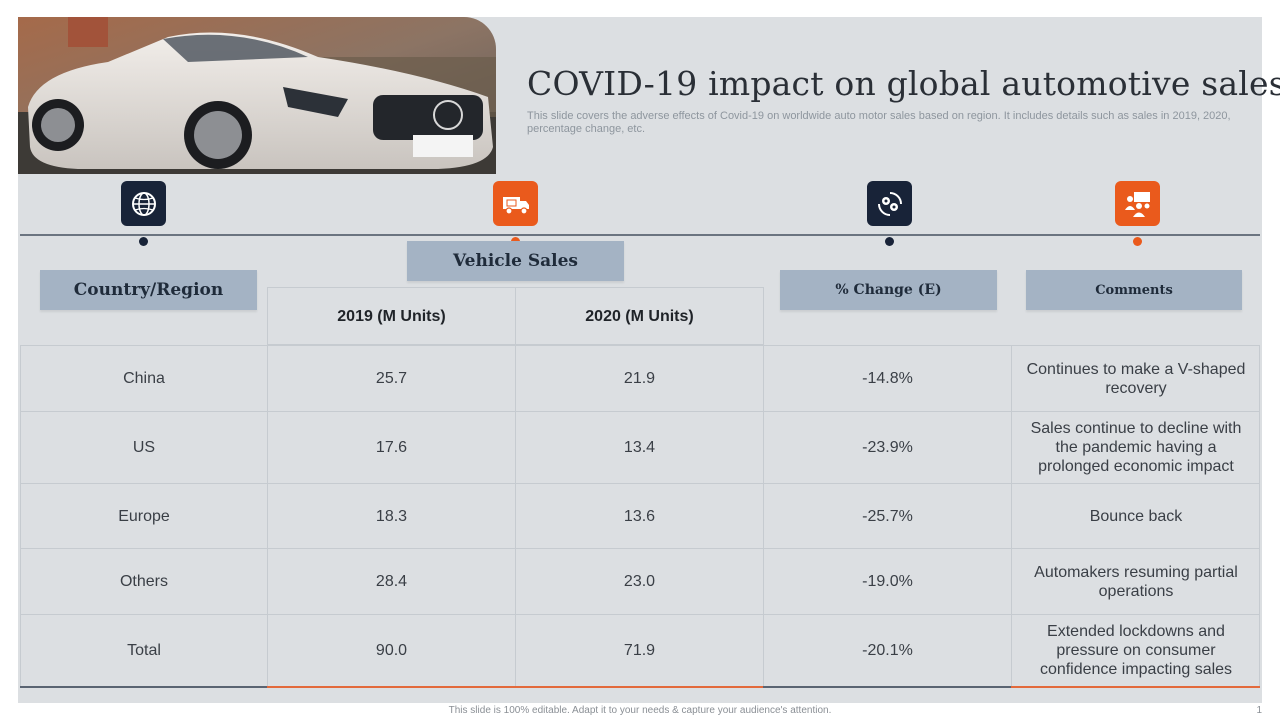 The width and height of the screenshot is (1280, 720). What do you see at coordinates (391, 650) in the screenshot?
I see `cell-2019: 90.0` at bounding box center [391, 650].